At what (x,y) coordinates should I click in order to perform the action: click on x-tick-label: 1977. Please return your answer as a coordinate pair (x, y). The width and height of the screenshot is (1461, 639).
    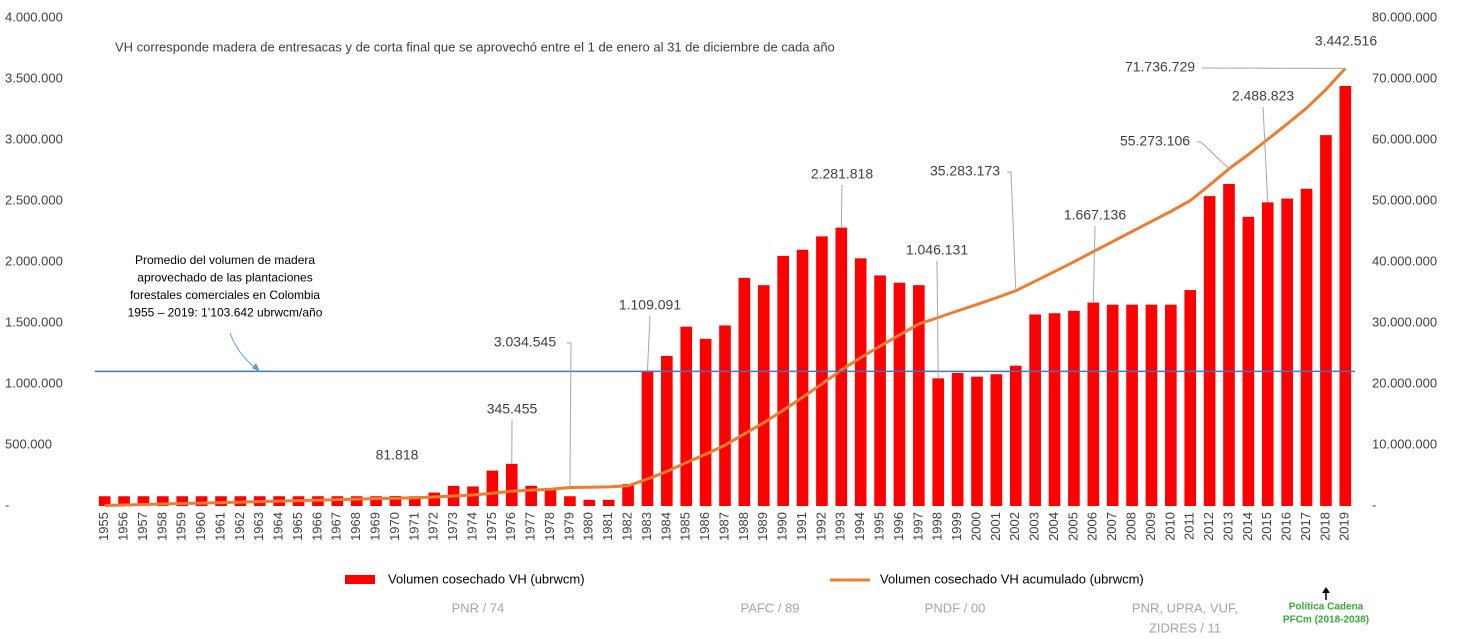
    Looking at the image, I should click on (530, 526).